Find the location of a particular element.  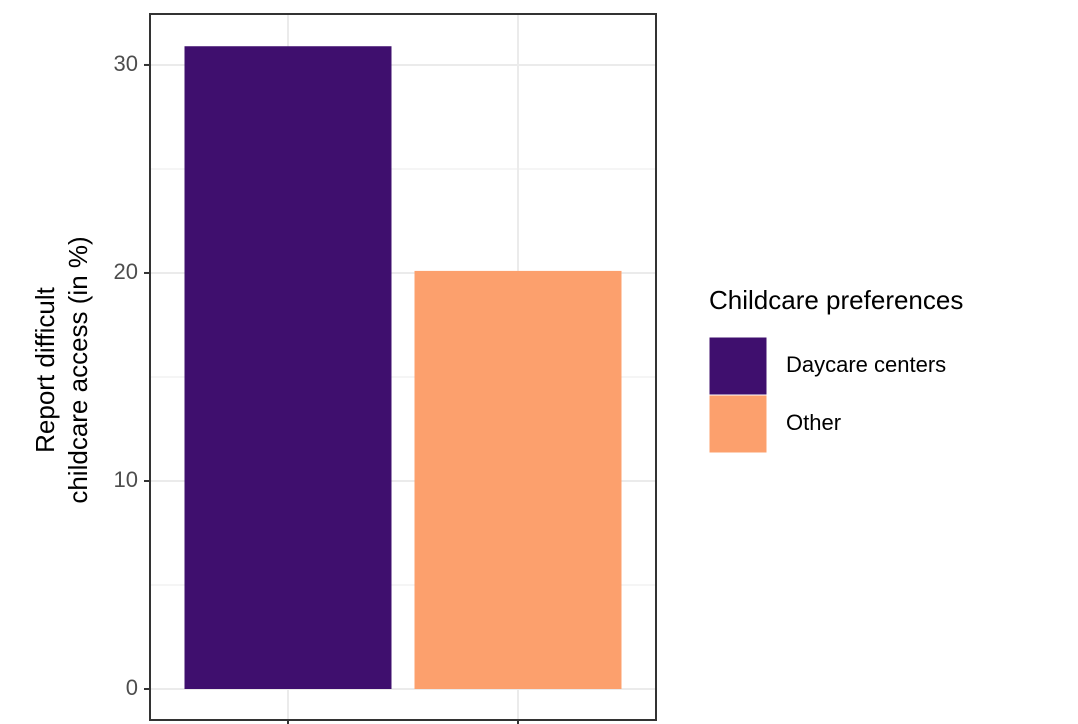

legend-label: Other is located at coordinates (813, 422).